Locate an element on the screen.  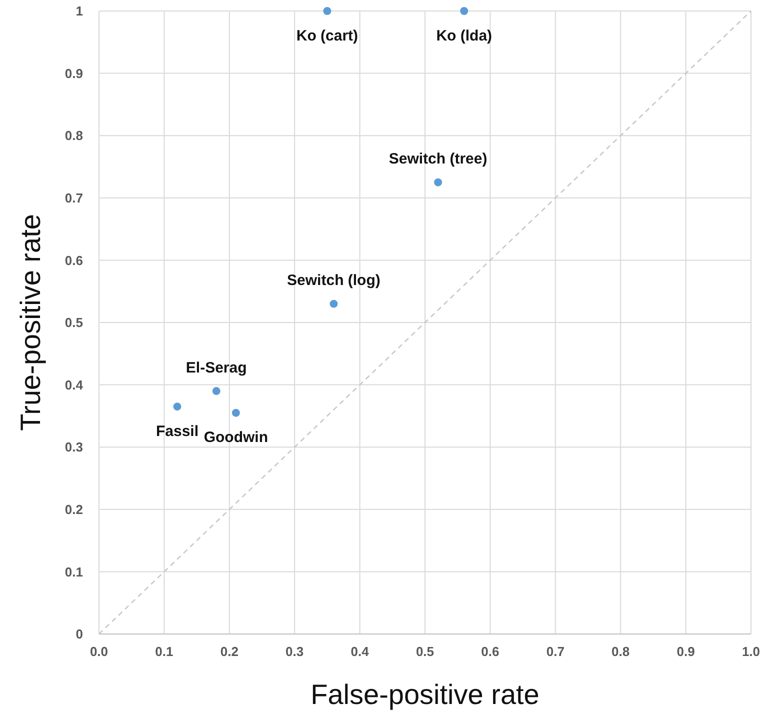
x-tick-label: 0.7 is located at coordinates (555, 651).